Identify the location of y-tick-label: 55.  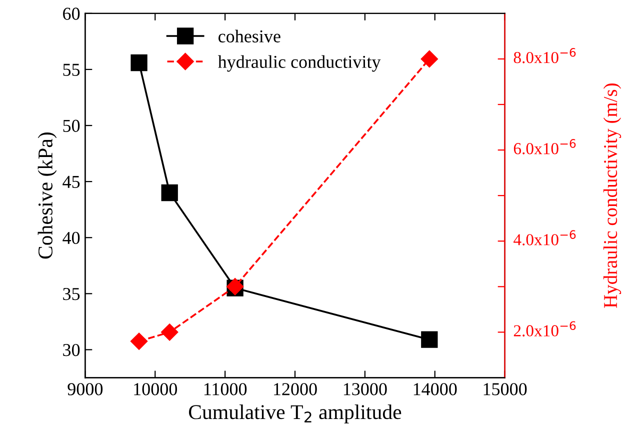
(71, 70).